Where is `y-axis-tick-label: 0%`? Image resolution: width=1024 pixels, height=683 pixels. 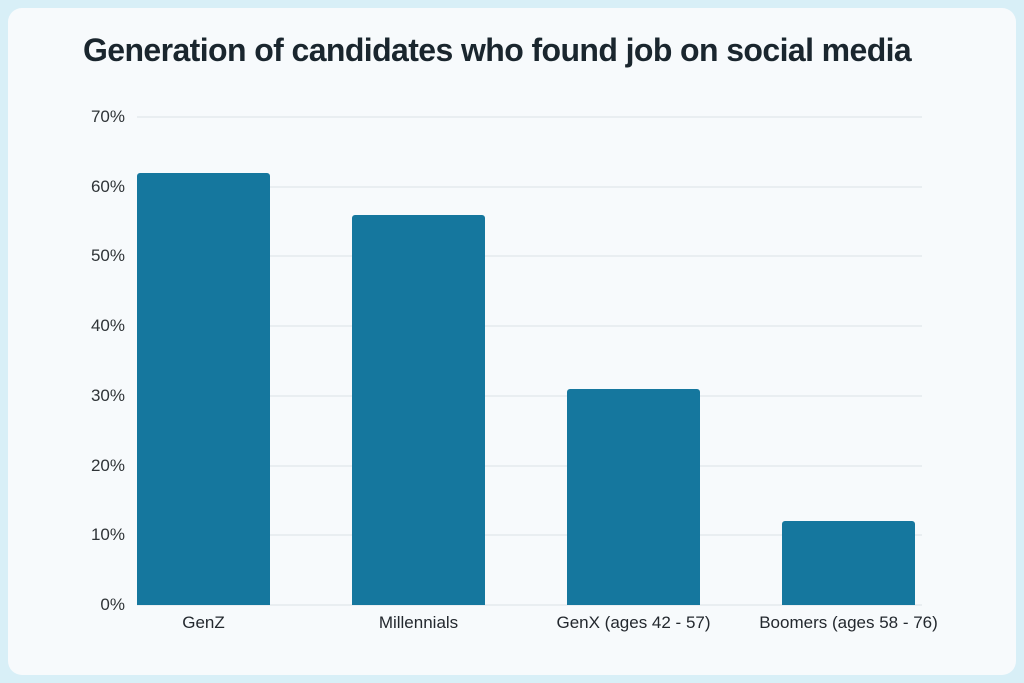 y-axis-tick-label: 0% is located at coordinates (112, 604).